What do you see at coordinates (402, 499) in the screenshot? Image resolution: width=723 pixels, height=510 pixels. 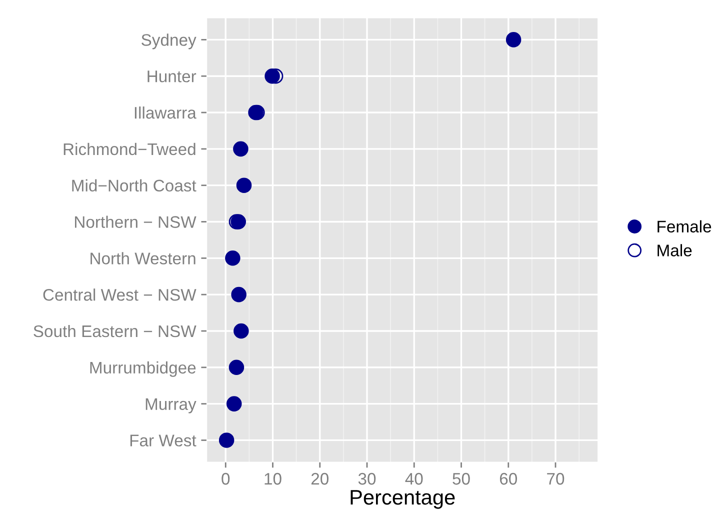 I see `x-axis-title: Percentage` at bounding box center [402, 499].